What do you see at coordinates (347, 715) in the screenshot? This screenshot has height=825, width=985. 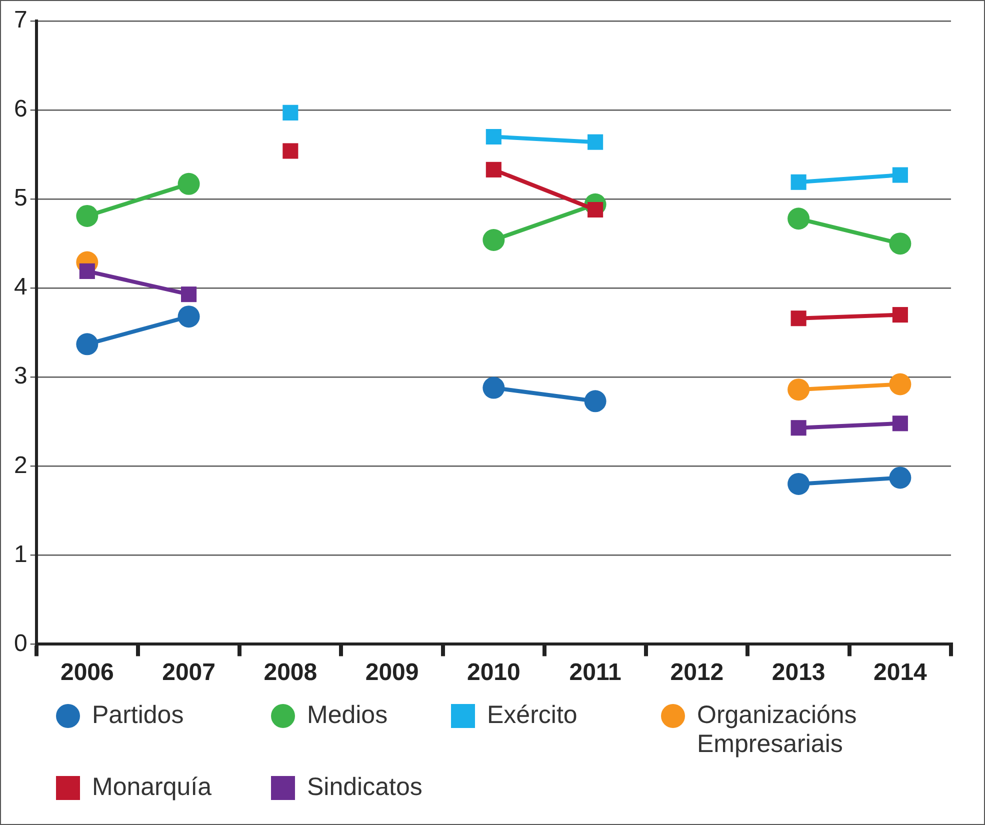 I see `legend-label: Medios` at bounding box center [347, 715].